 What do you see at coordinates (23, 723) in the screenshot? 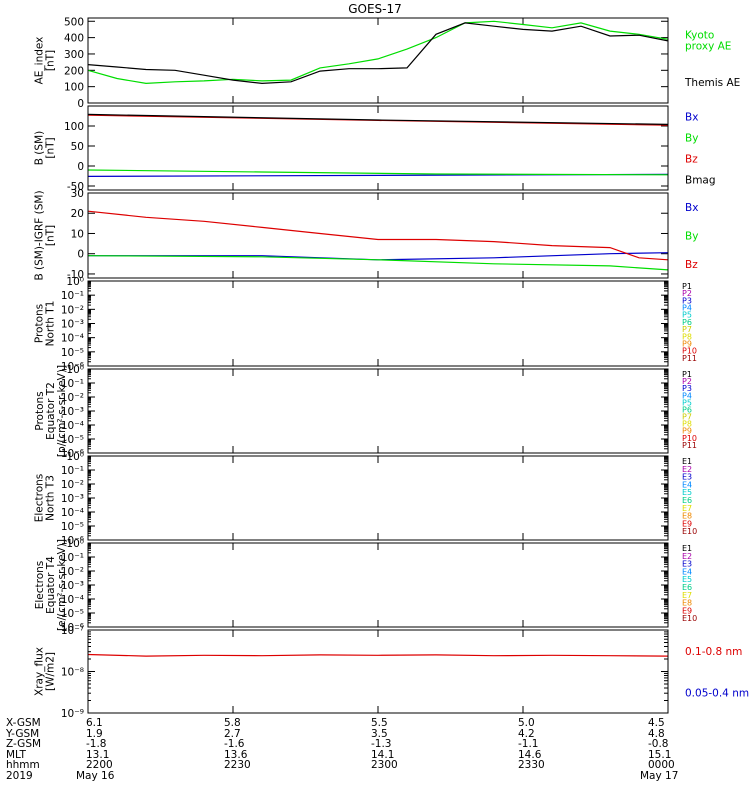
I see `ephemeris-label: X-GSM` at bounding box center [23, 723].